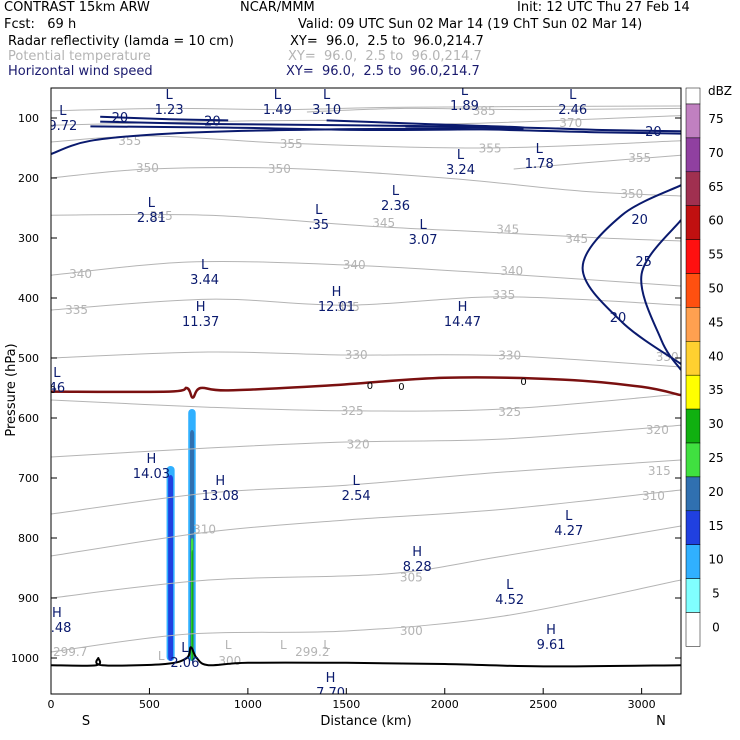  I want to click on y-tick-label: 400, so click(28, 298).